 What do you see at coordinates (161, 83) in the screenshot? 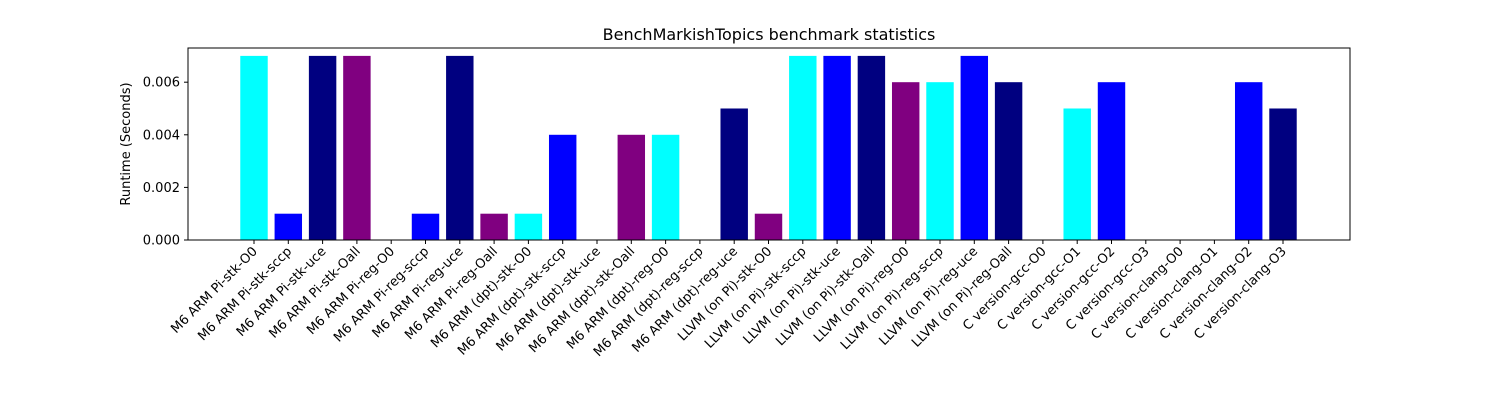
I see `y-tick-label: 0.006` at bounding box center [161, 83].